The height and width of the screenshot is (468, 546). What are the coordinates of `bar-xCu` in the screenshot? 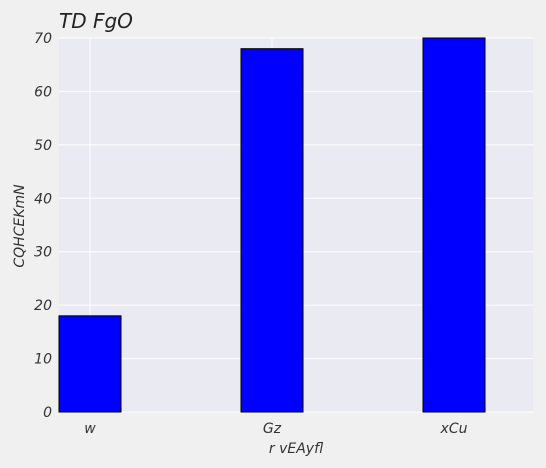 It's located at (454, 225).